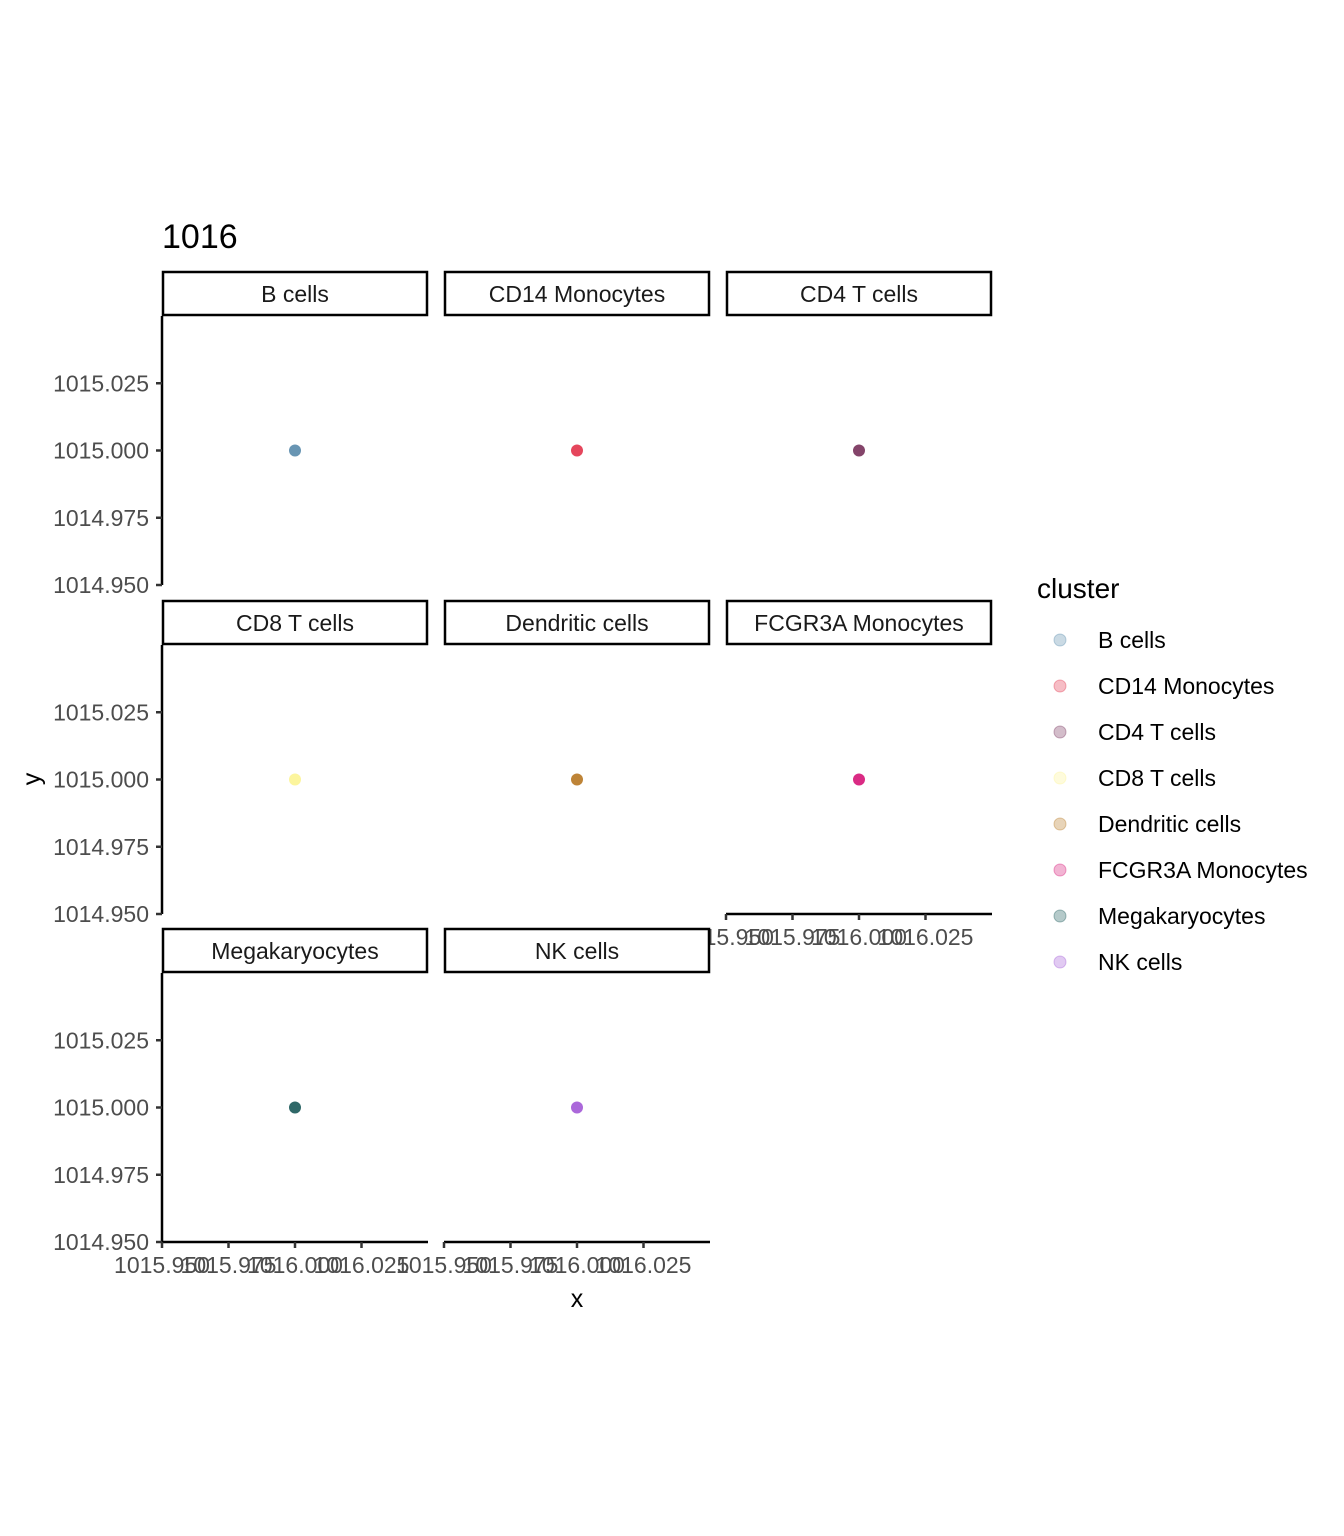 The image size is (1344, 1536). I want to click on data-point-cd8-t-cells, so click(295, 779).